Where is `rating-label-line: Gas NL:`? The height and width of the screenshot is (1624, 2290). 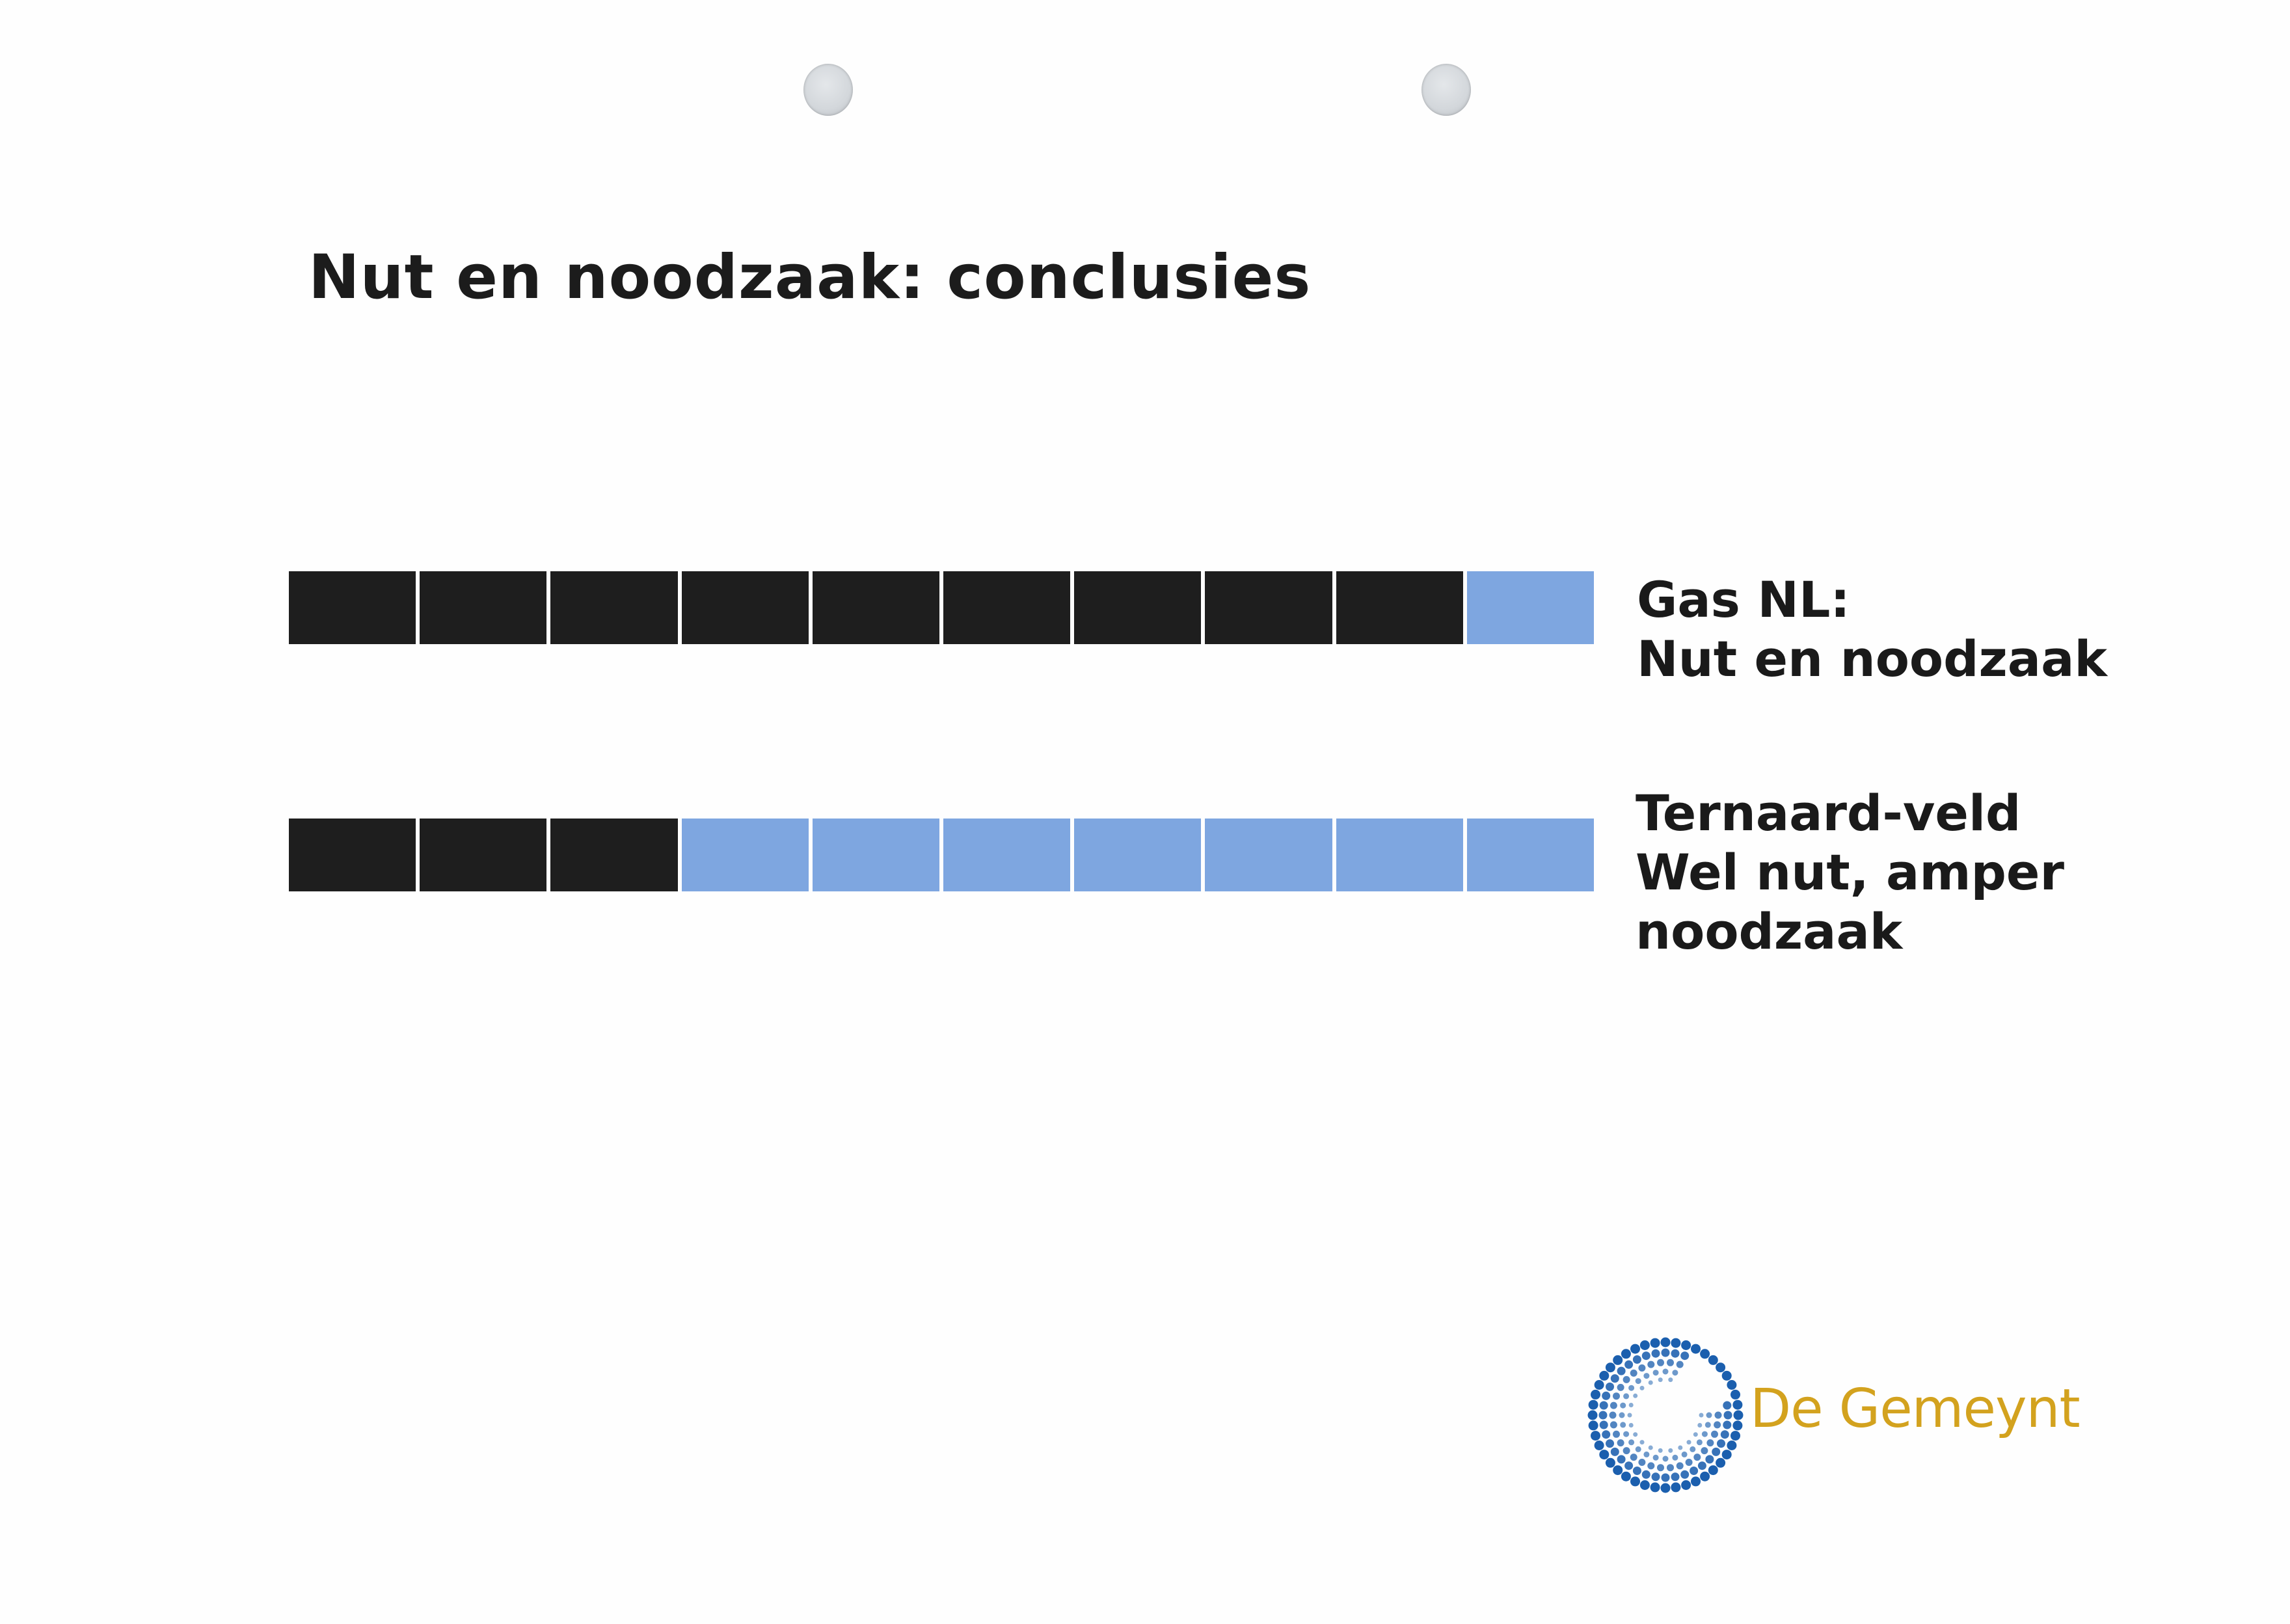 rating-label-line: Gas NL: is located at coordinates (1743, 600).